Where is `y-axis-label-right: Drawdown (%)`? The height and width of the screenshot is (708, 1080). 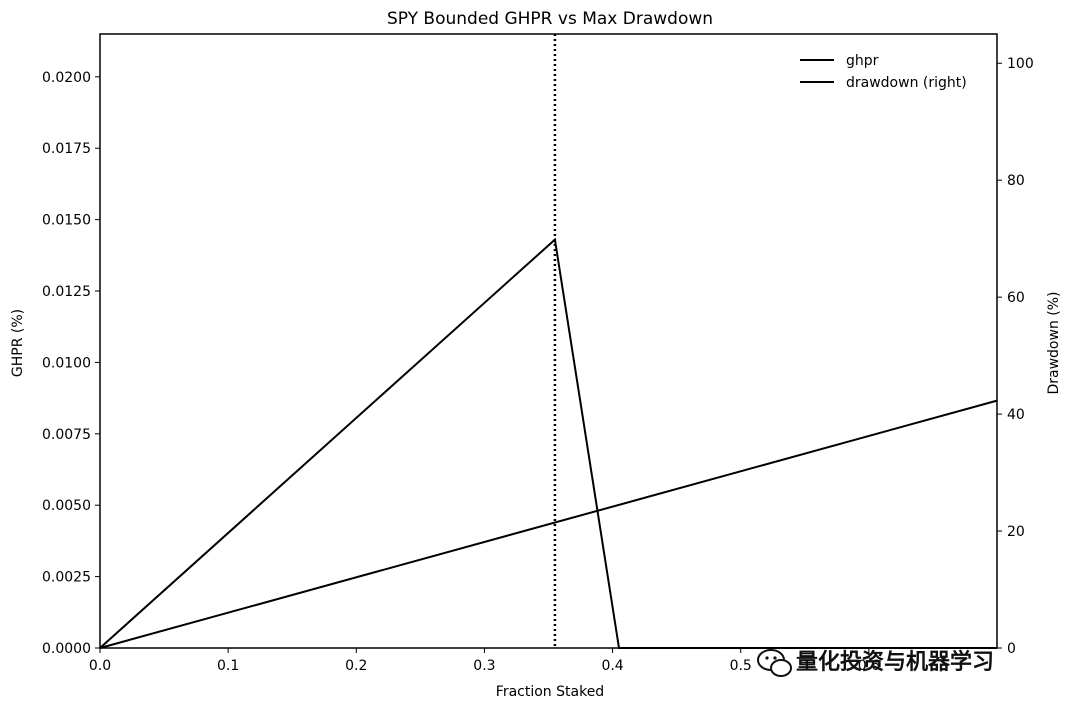 y-axis-label-right: Drawdown (%) is located at coordinates (1054, 342).